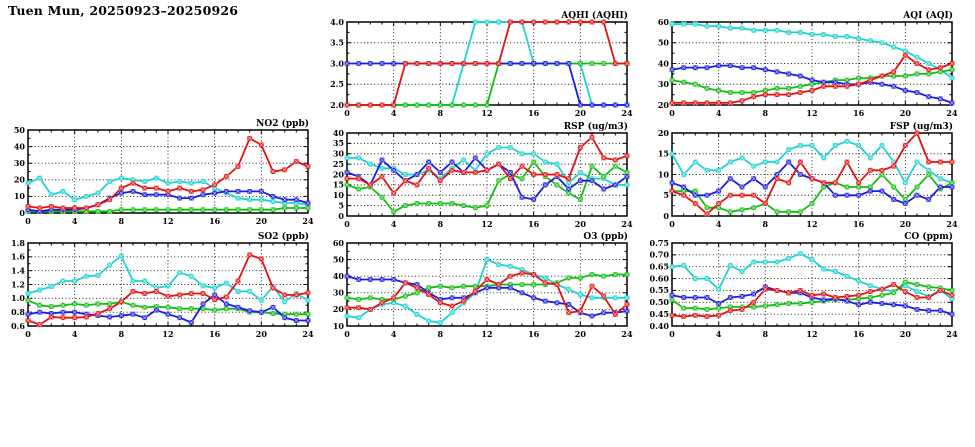 The height and width of the screenshot is (447, 975). I want to click on chart-aqhi-plot: 2.0 2.5 3.0 3.5 4.0 0 4 8 12 16 20 24, so click(481, 67).